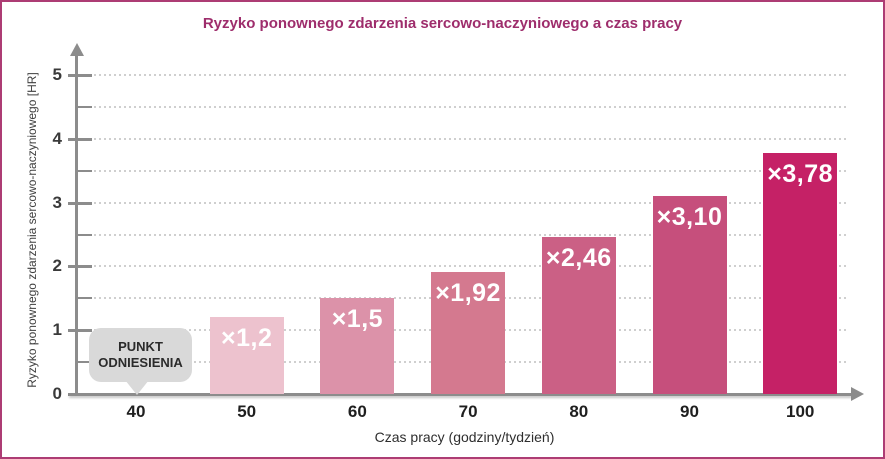 The image size is (885, 459). Describe the element at coordinates (464, 437) in the screenshot. I see `x-axis-title: Czas pracy (godziny/tydzień)` at that location.